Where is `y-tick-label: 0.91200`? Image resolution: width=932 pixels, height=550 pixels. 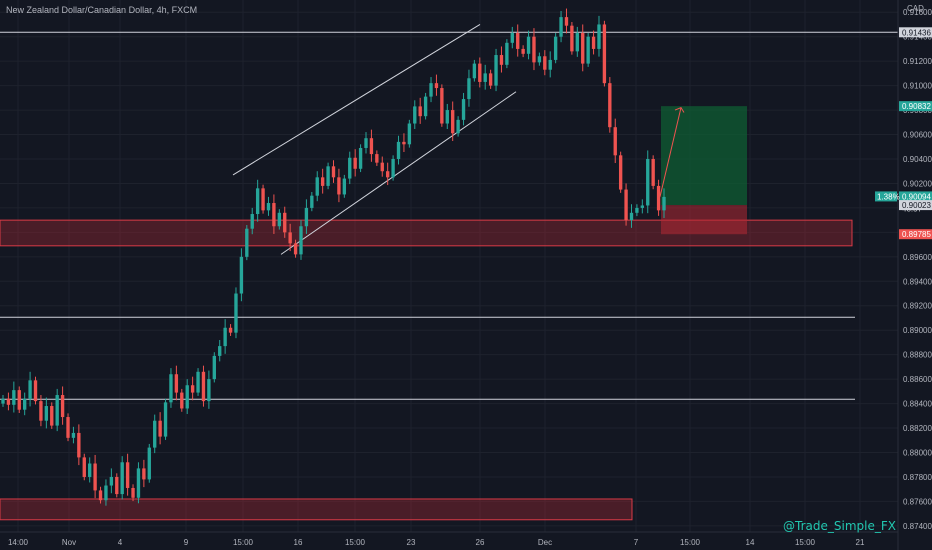 y-tick-label: 0.91200 is located at coordinates (917, 61).